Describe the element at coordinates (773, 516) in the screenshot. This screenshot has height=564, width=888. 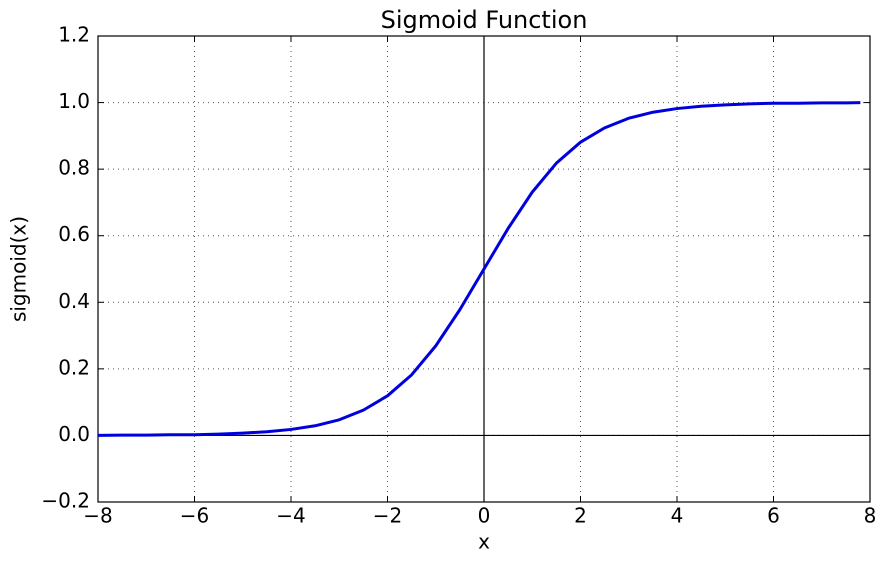
I see `x-tick-label: 6` at that location.